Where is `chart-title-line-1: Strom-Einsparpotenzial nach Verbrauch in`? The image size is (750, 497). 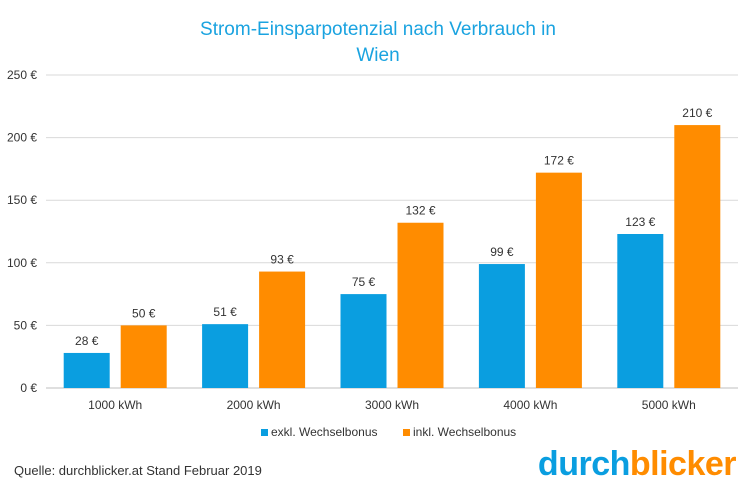
chart-title-line-1: Strom-Einsparpotenzial nach Verbrauch in is located at coordinates (378, 29).